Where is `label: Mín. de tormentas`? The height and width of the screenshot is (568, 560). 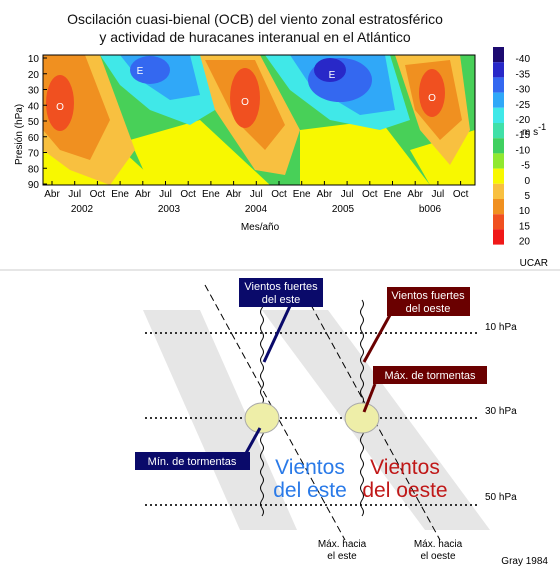 label: Mín. de tormentas is located at coordinates (192, 462).